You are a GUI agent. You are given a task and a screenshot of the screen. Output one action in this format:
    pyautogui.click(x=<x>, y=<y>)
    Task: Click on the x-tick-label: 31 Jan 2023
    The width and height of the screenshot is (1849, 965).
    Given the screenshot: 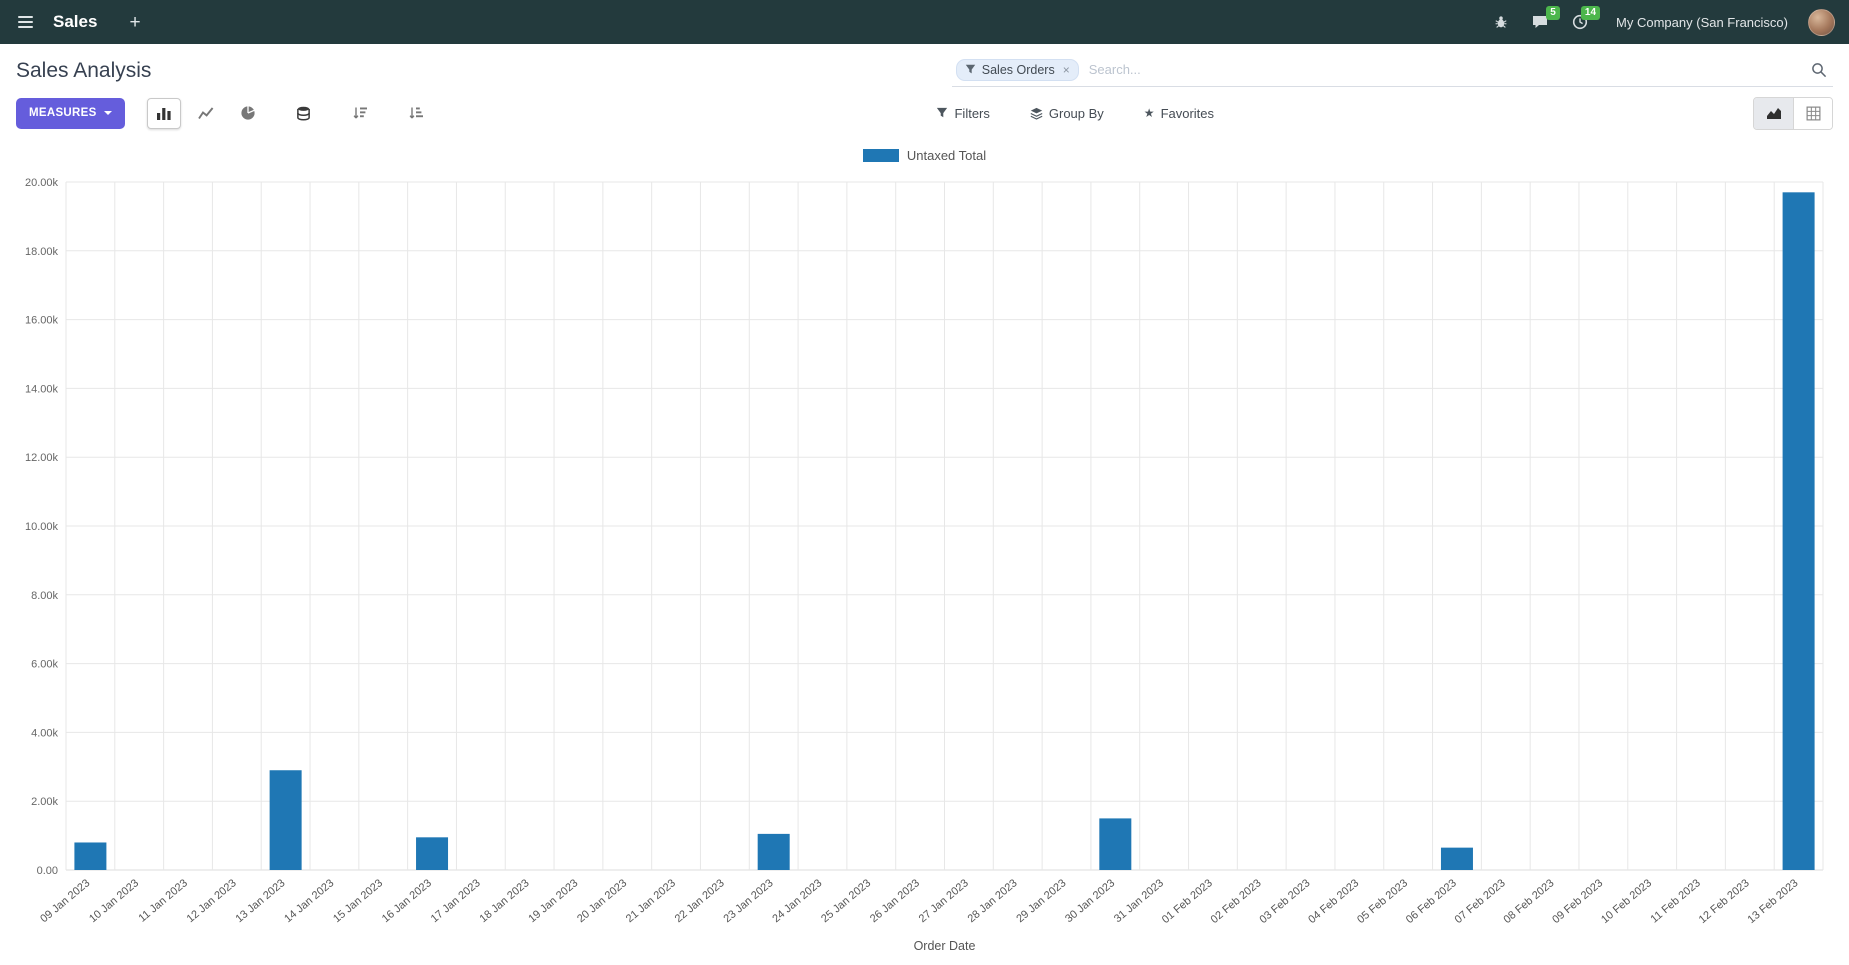 What is the action you would take?
    pyautogui.click(x=1139, y=901)
    